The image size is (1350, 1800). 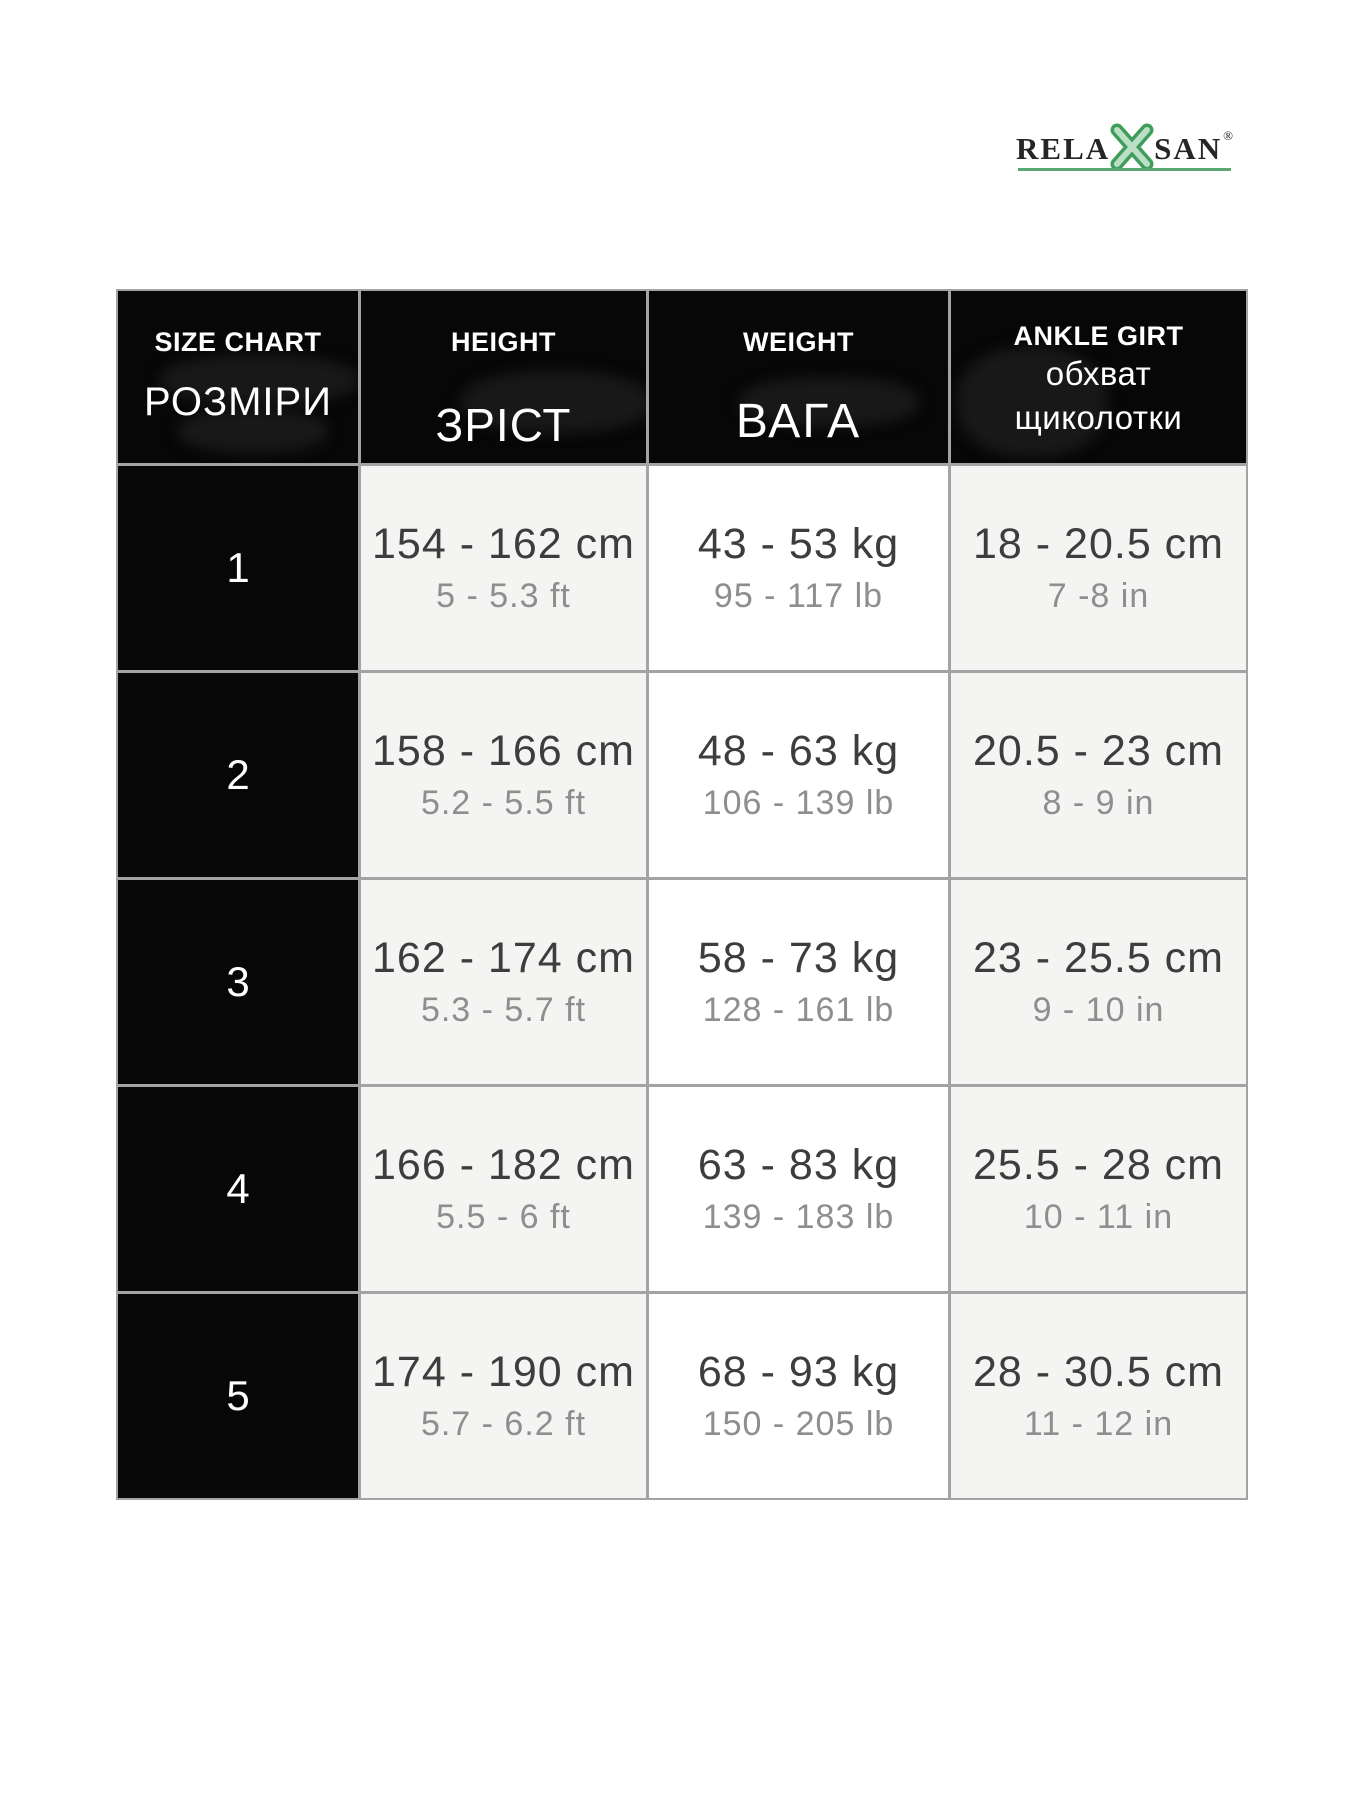 What do you see at coordinates (798, 958) in the screenshot?
I see `weight-metric: 58 - 73 kg` at bounding box center [798, 958].